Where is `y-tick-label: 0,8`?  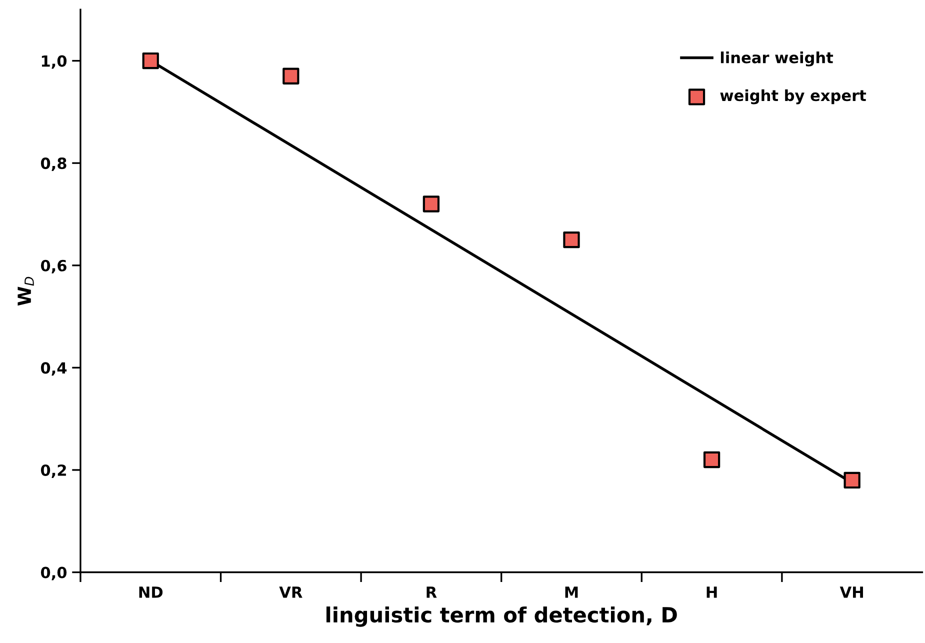 y-tick-label: 0,8 is located at coordinates (53, 165).